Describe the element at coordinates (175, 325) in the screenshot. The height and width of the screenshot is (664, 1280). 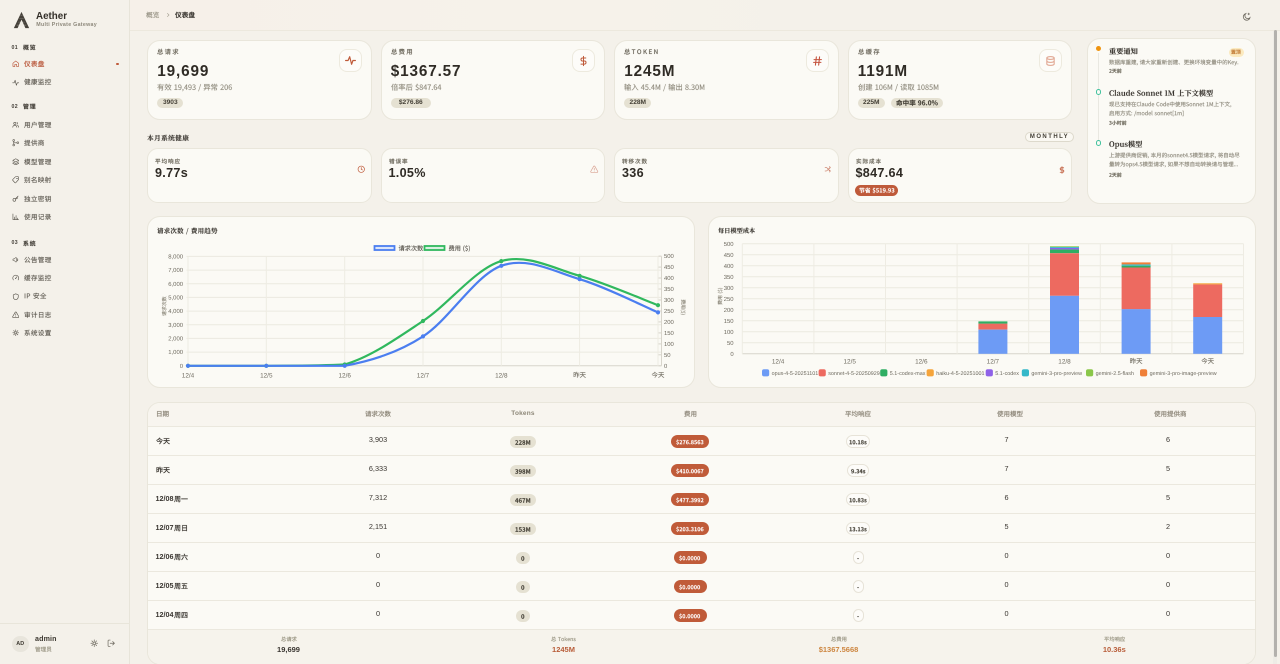
I see `svg-text: 3,000` at that location.